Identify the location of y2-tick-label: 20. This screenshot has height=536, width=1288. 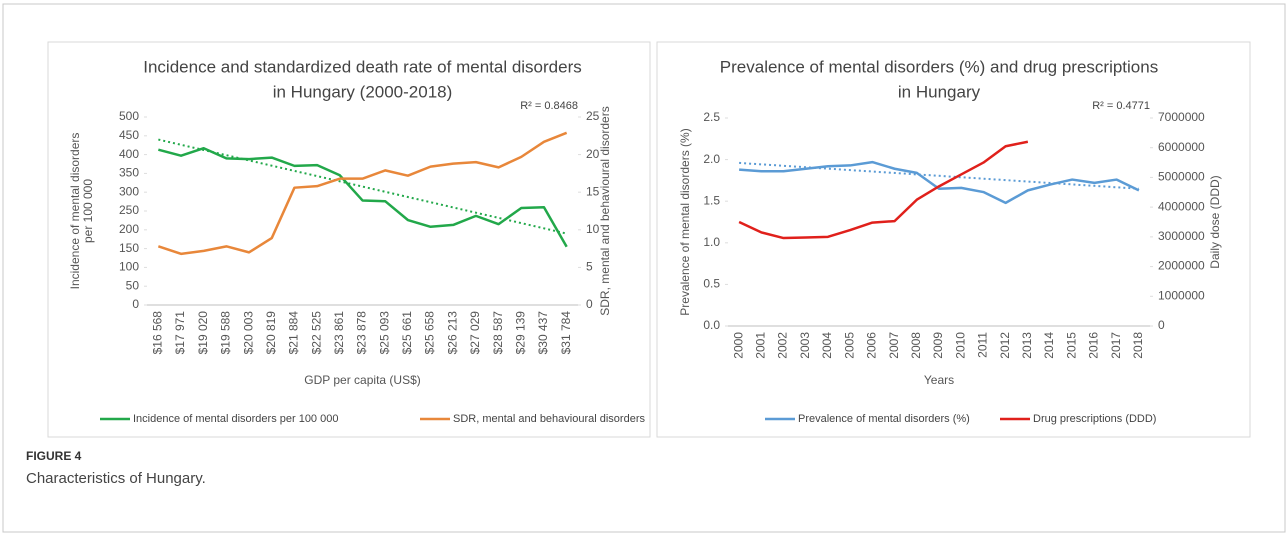
(593, 154).